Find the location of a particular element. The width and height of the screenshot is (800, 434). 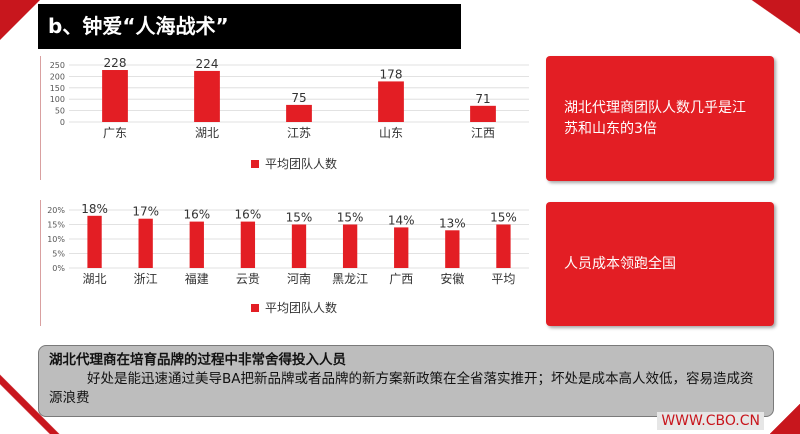

x-tick-label: 福建 is located at coordinates (197, 278).